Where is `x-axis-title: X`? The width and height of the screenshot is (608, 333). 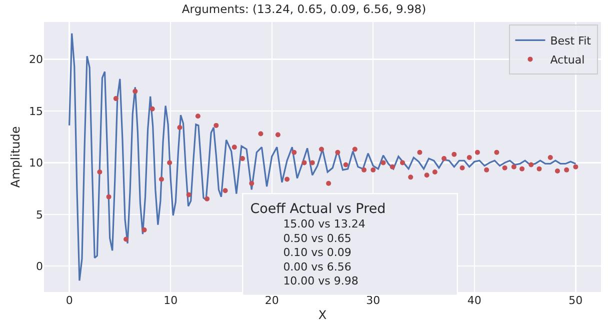 x-axis-title: X is located at coordinates (322, 315).